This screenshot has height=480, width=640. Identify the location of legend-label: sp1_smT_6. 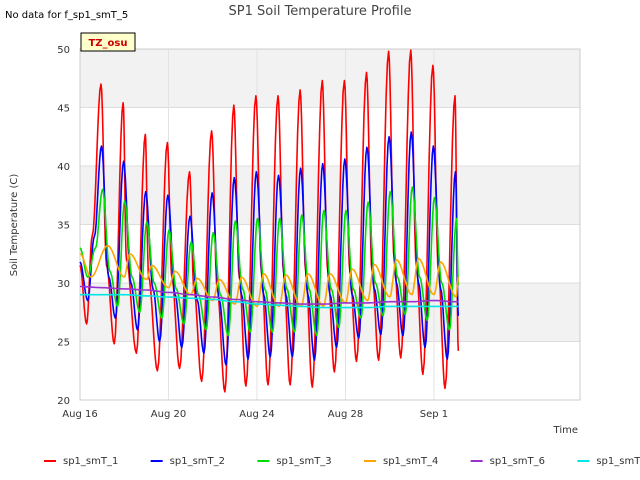
(517, 461).